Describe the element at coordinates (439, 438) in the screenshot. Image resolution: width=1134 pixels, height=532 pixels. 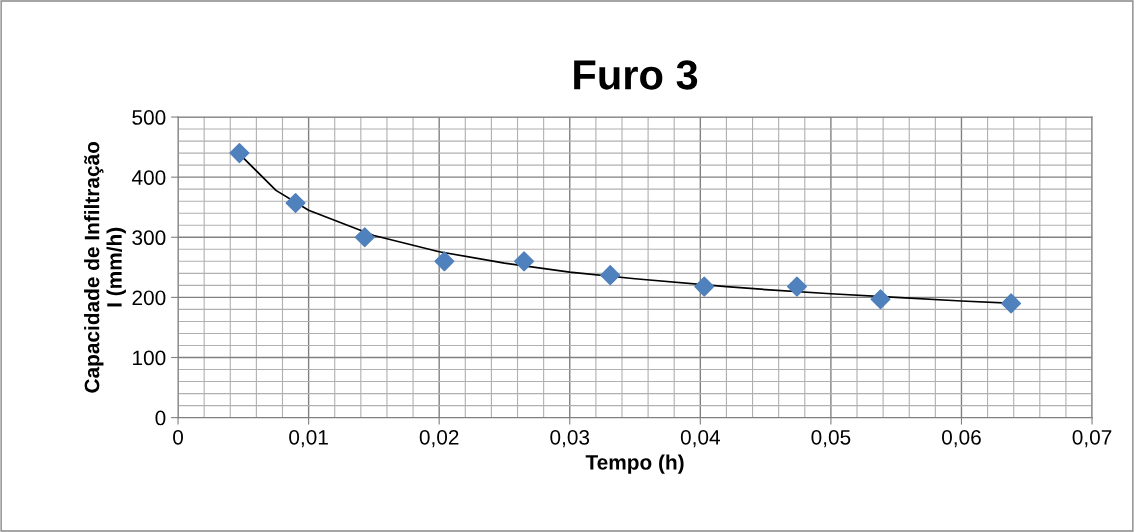
I see `x-tick-label: 0,02` at that location.